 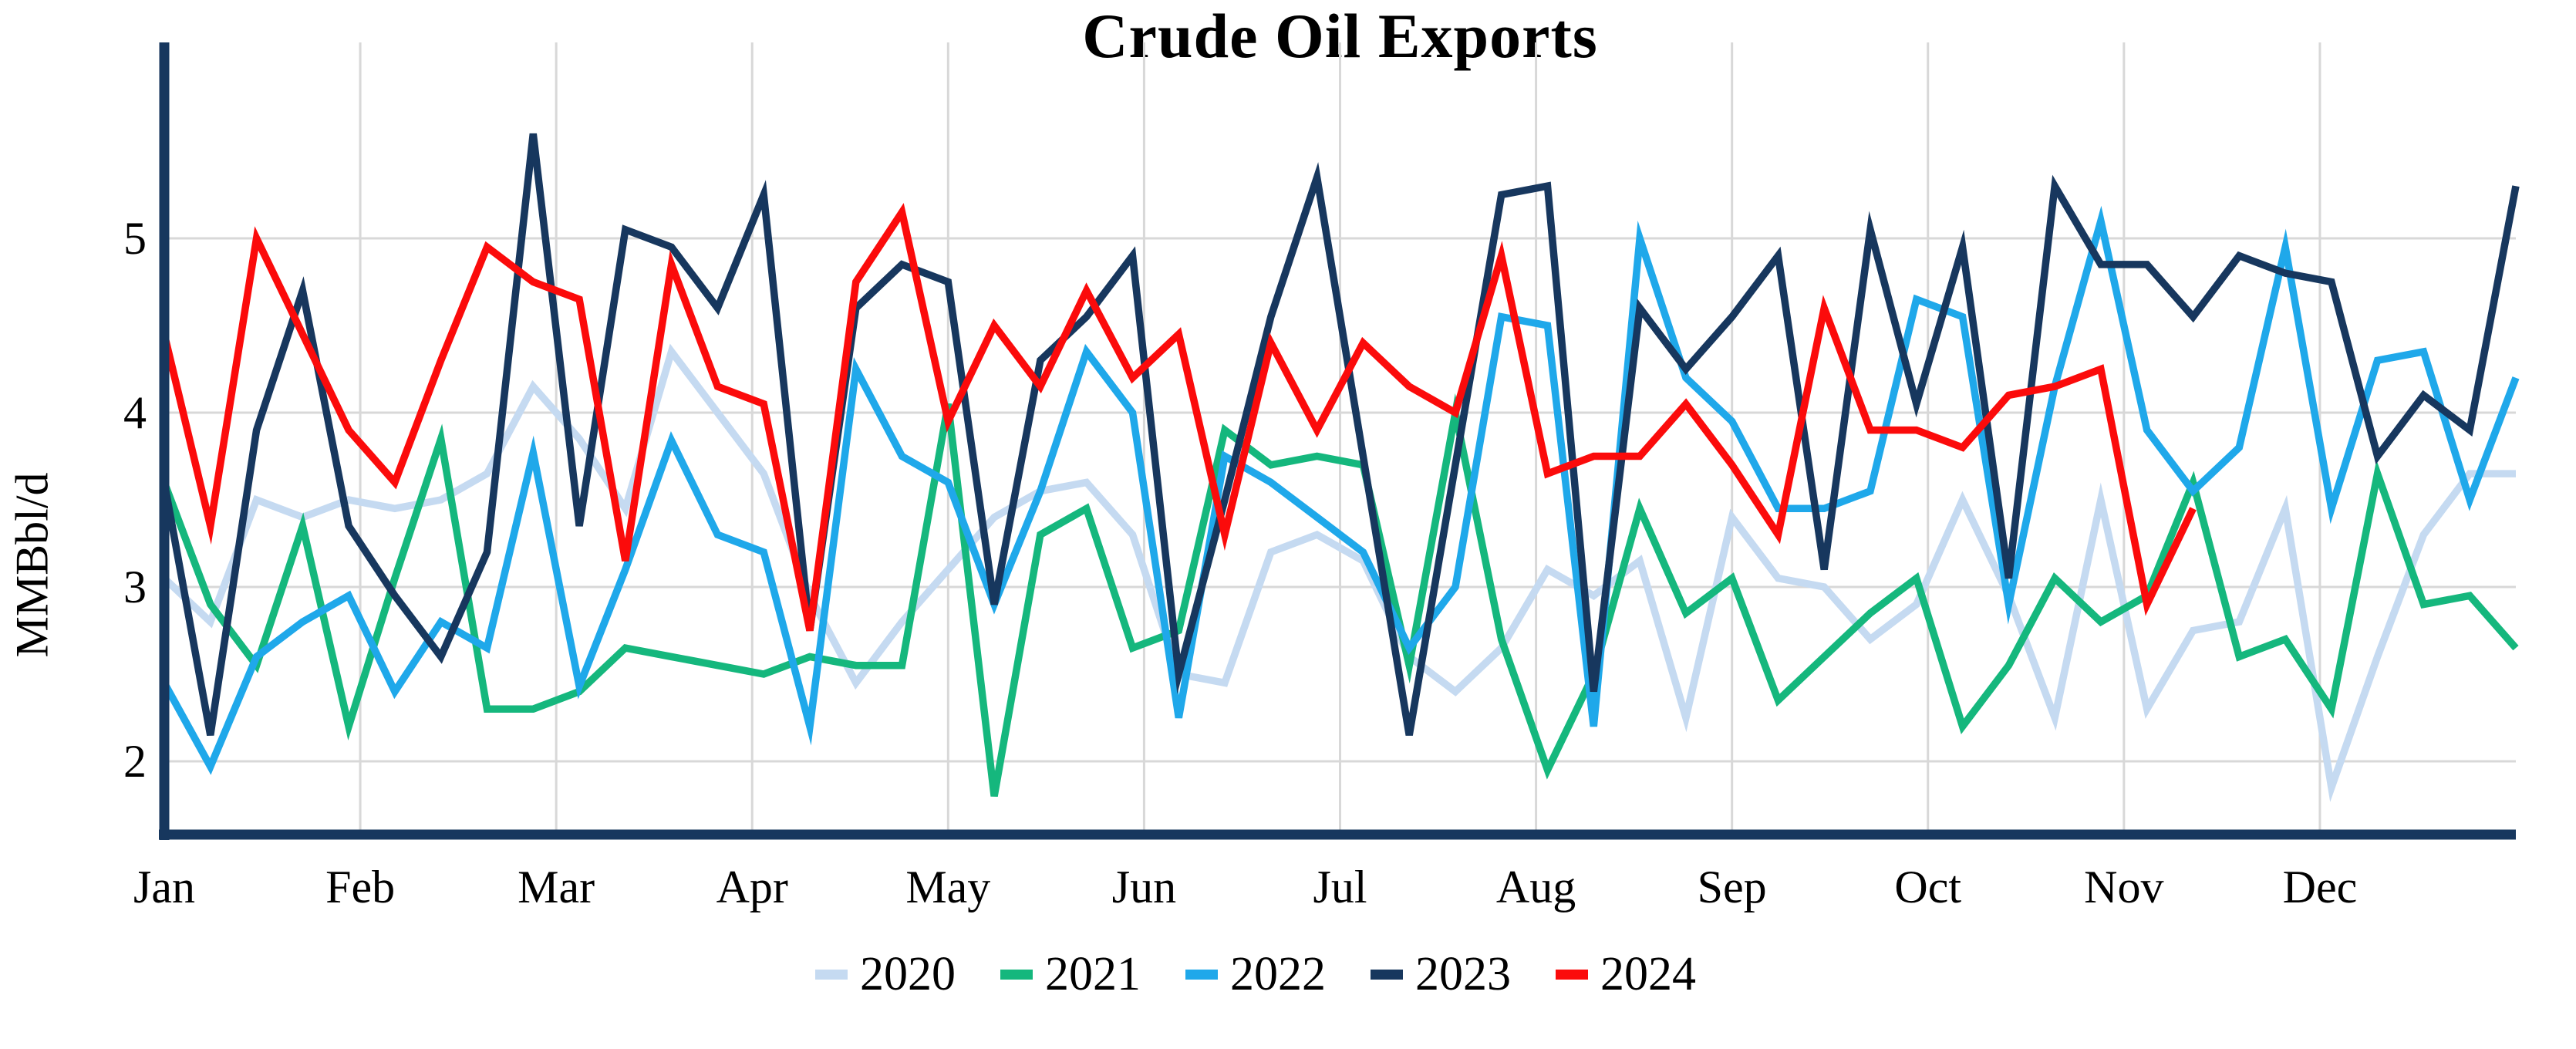 I want to click on x-tick-label-jun: Jun, so click(x=1144, y=887).